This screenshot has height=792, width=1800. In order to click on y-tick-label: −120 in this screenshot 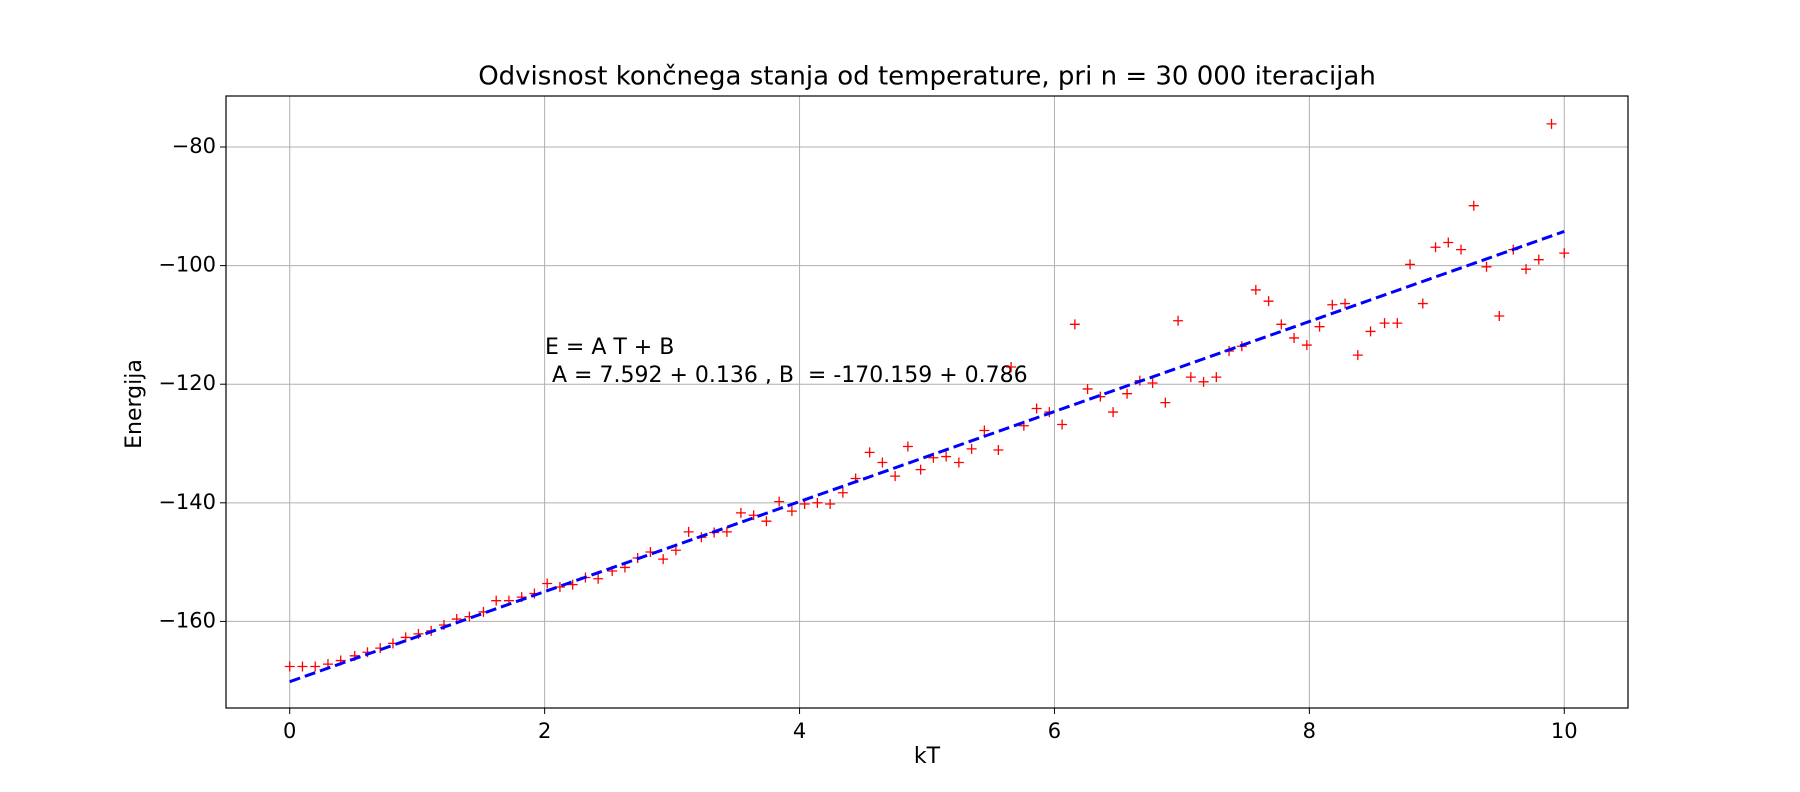, I will do `click(187, 383)`.